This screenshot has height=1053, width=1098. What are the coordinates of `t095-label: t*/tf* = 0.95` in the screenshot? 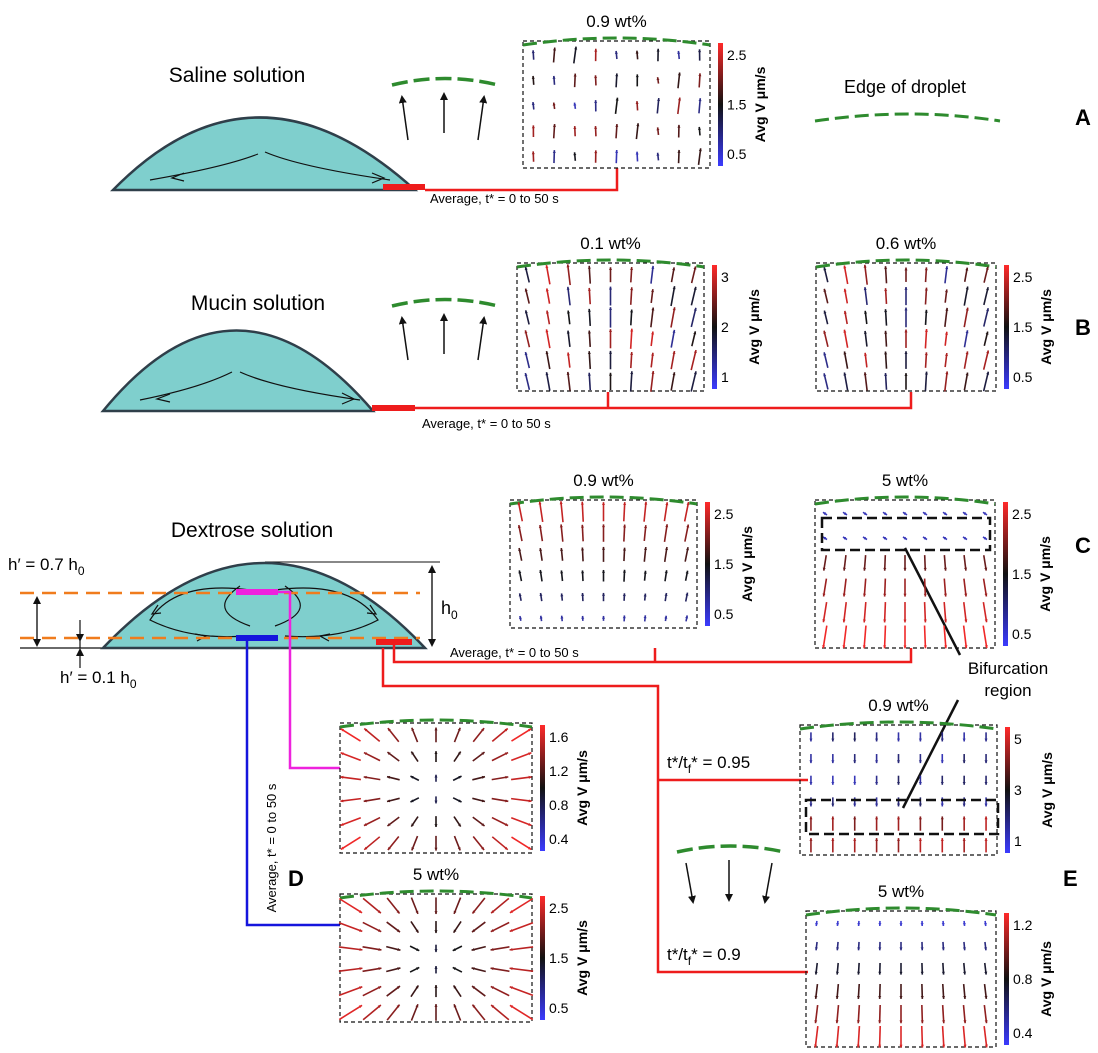 It's located at (708, 764).